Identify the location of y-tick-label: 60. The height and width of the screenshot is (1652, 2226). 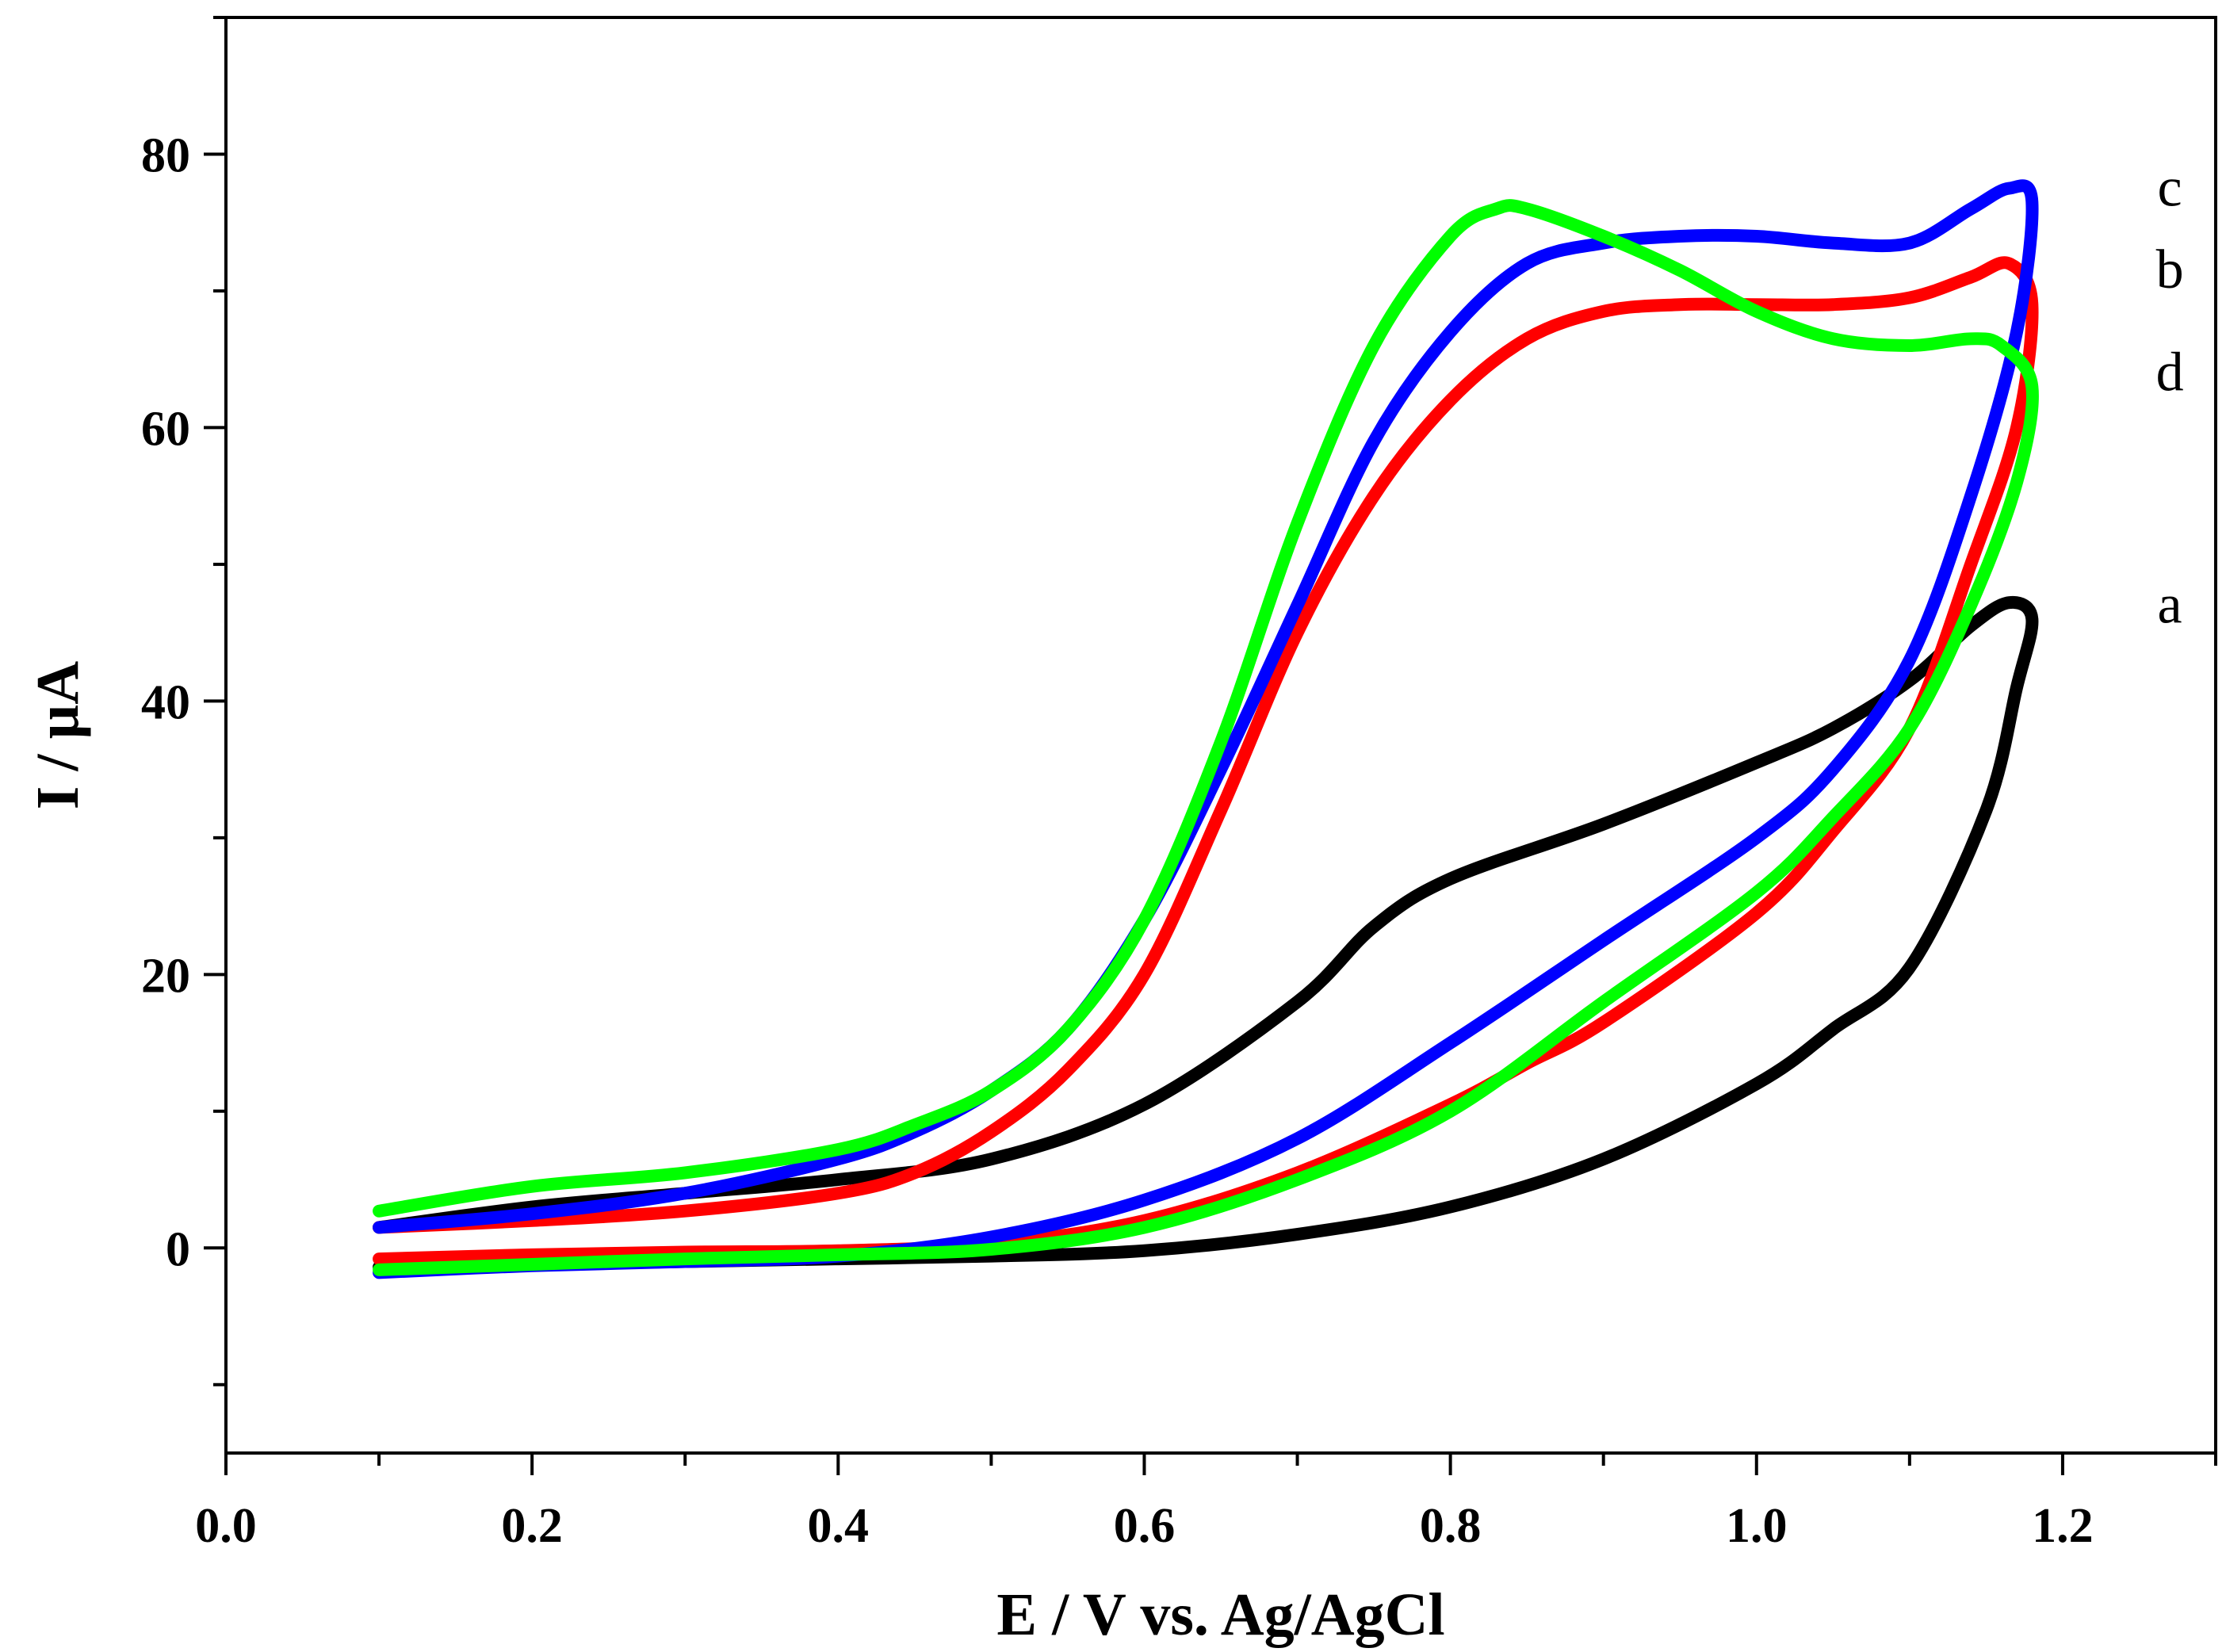
(165, 429).